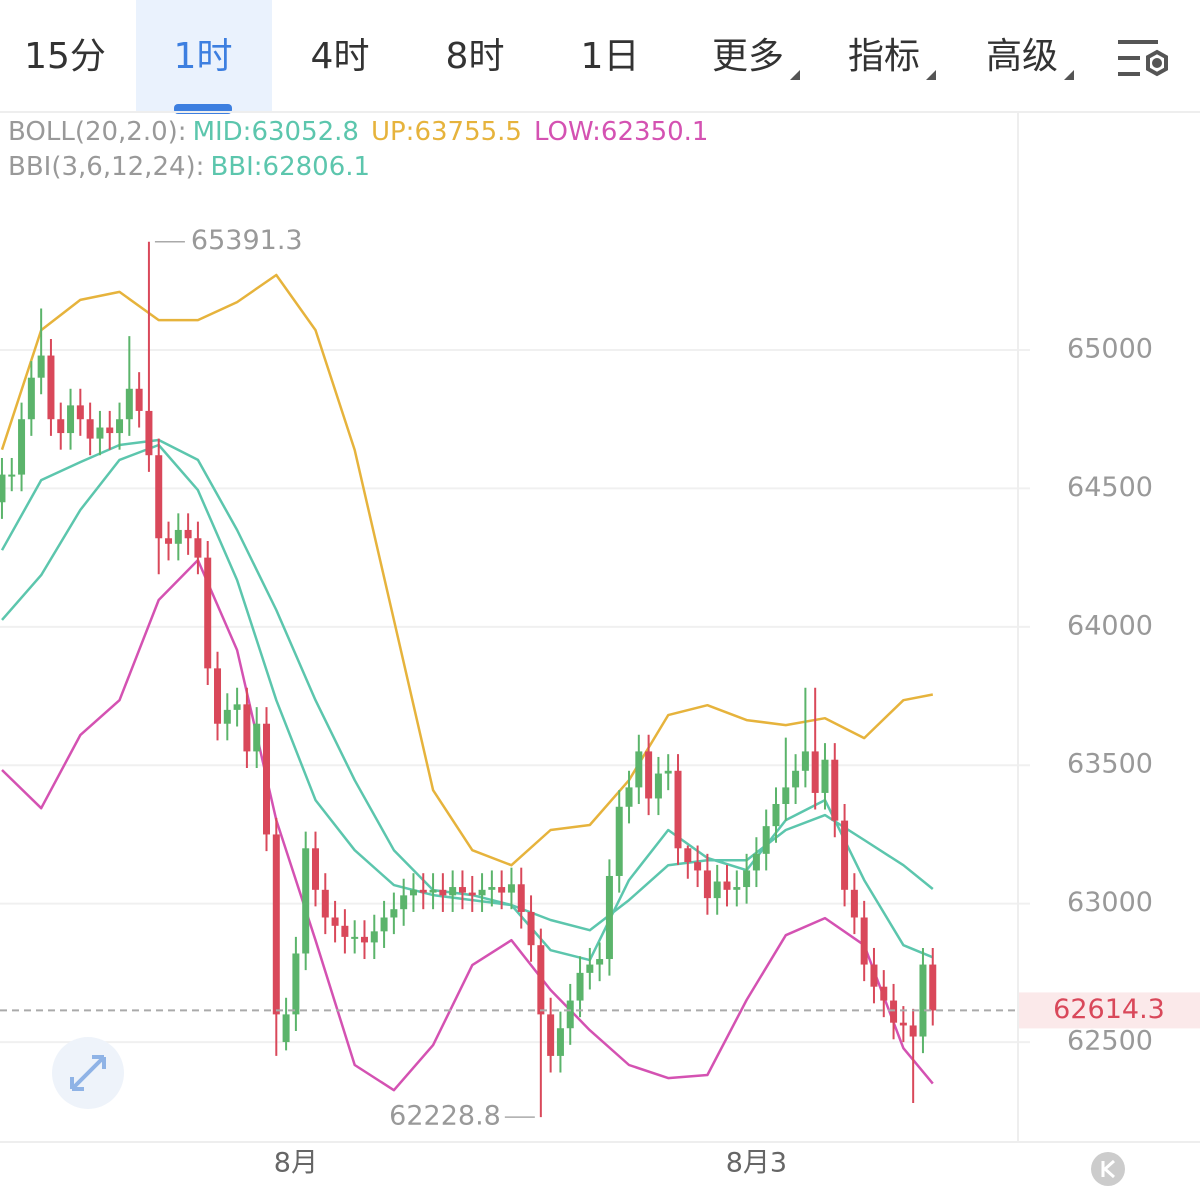  Describe the element at coordinates (1110, 1041) in the screenshot. I see `y-tick-label: 62500` at that location.